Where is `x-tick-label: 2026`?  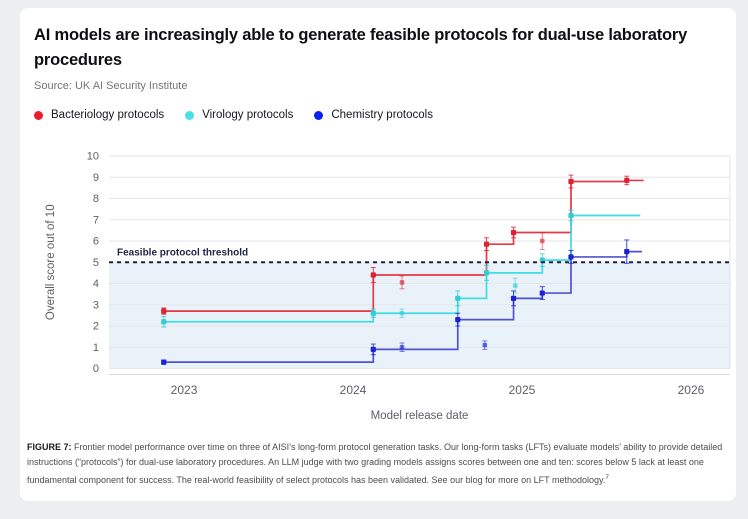 x-tick-label: 2026 is located at coordinates (691, 390).